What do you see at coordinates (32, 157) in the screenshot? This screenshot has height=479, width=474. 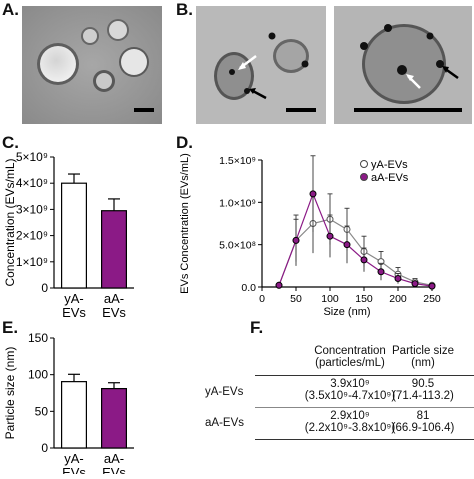 I see `y-tick-label: 5×10⁹` at bounding box center [32, 157].